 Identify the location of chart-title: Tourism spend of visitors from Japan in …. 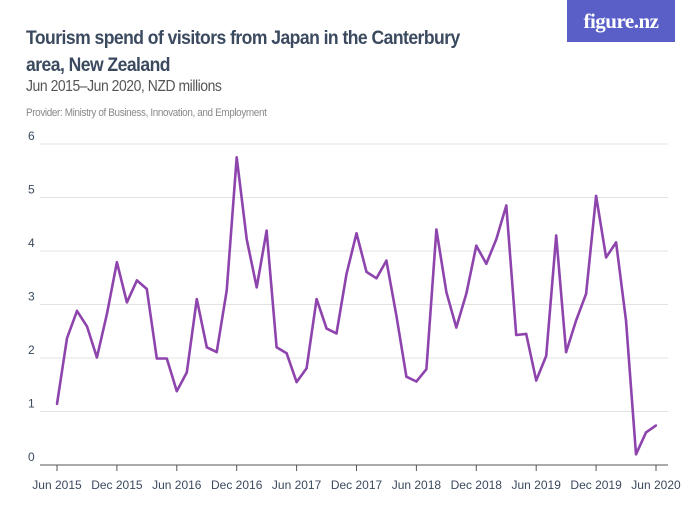
(243, 51).